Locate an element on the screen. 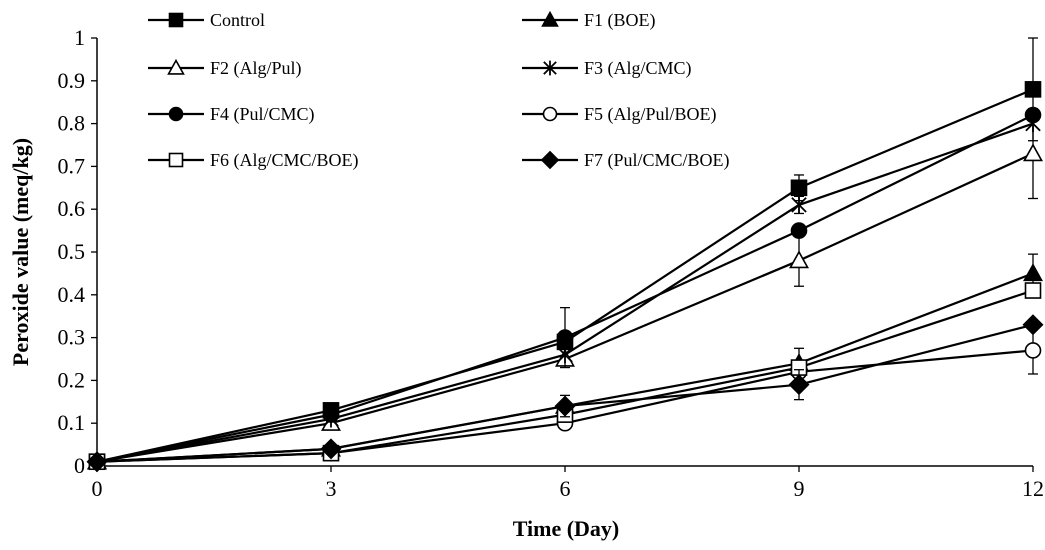 This screenshot has height=550, width=1045. legend-label: F4 (Pul/CMC) is located at coordinates (262, 114).